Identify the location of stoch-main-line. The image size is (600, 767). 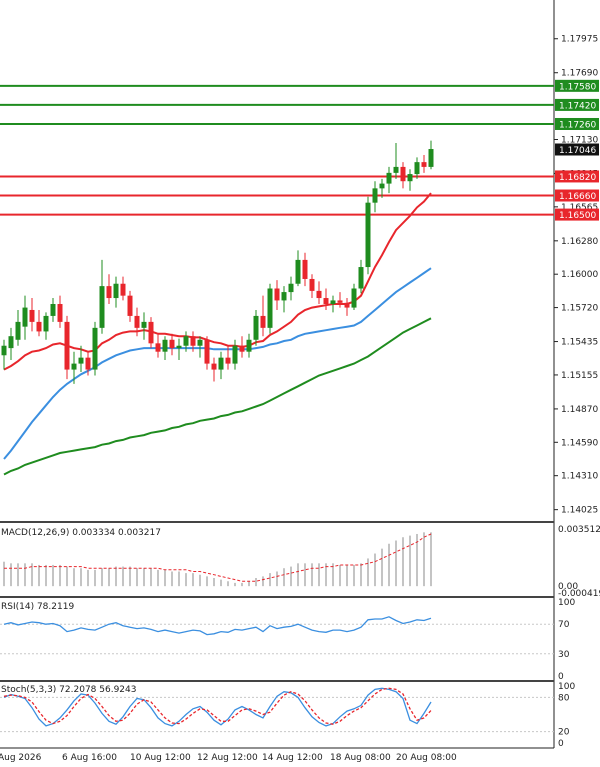
(217, 707).